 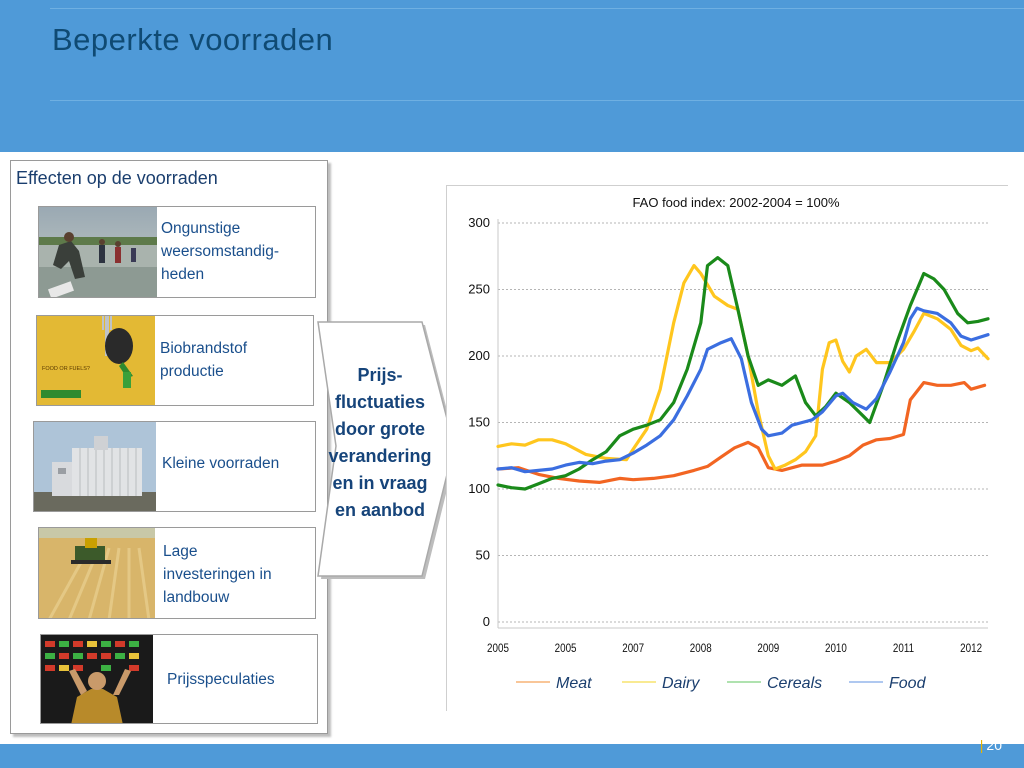 I want to click on y-tick-label-50: 50, so click(x=483, y=555).